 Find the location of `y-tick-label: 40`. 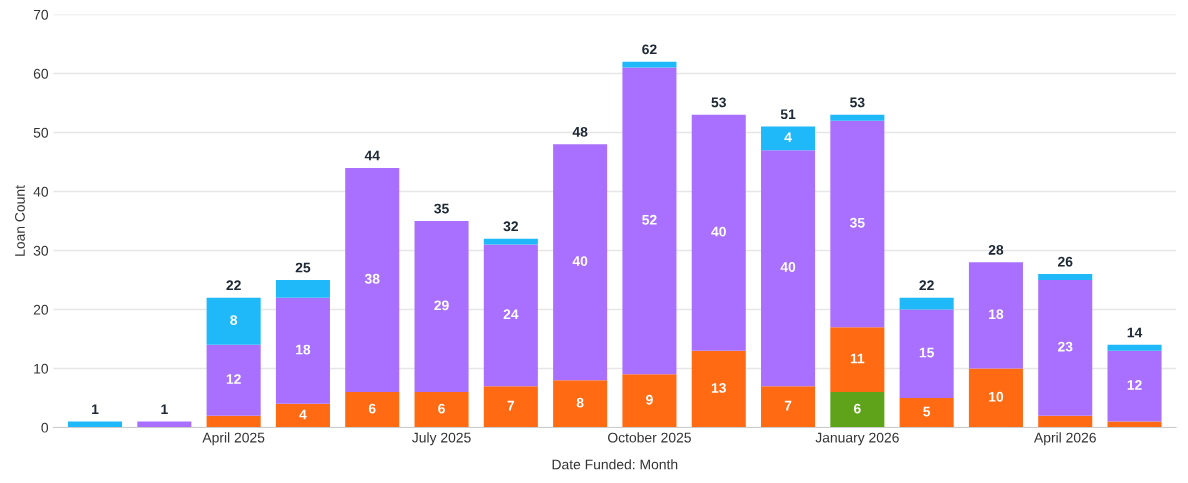

y-tick-label: 40 is located at coordinates (41, 191).